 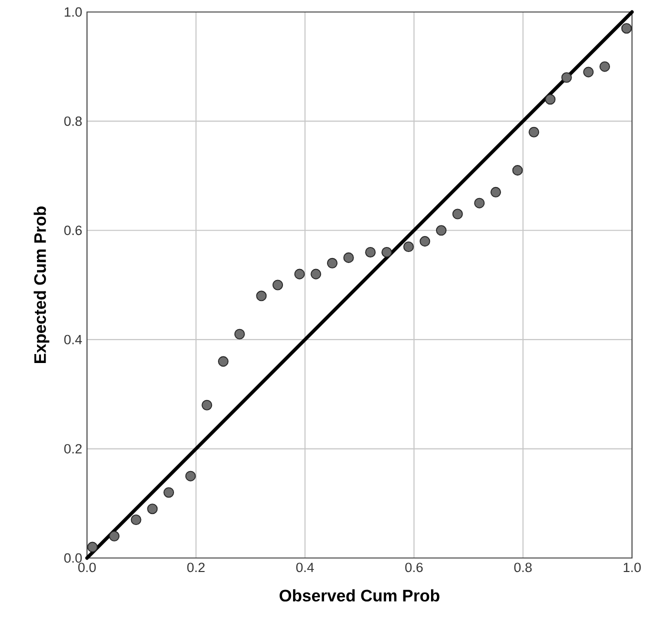 I want to click on y-tick-label: 0.6, so click(x=73, y=231).